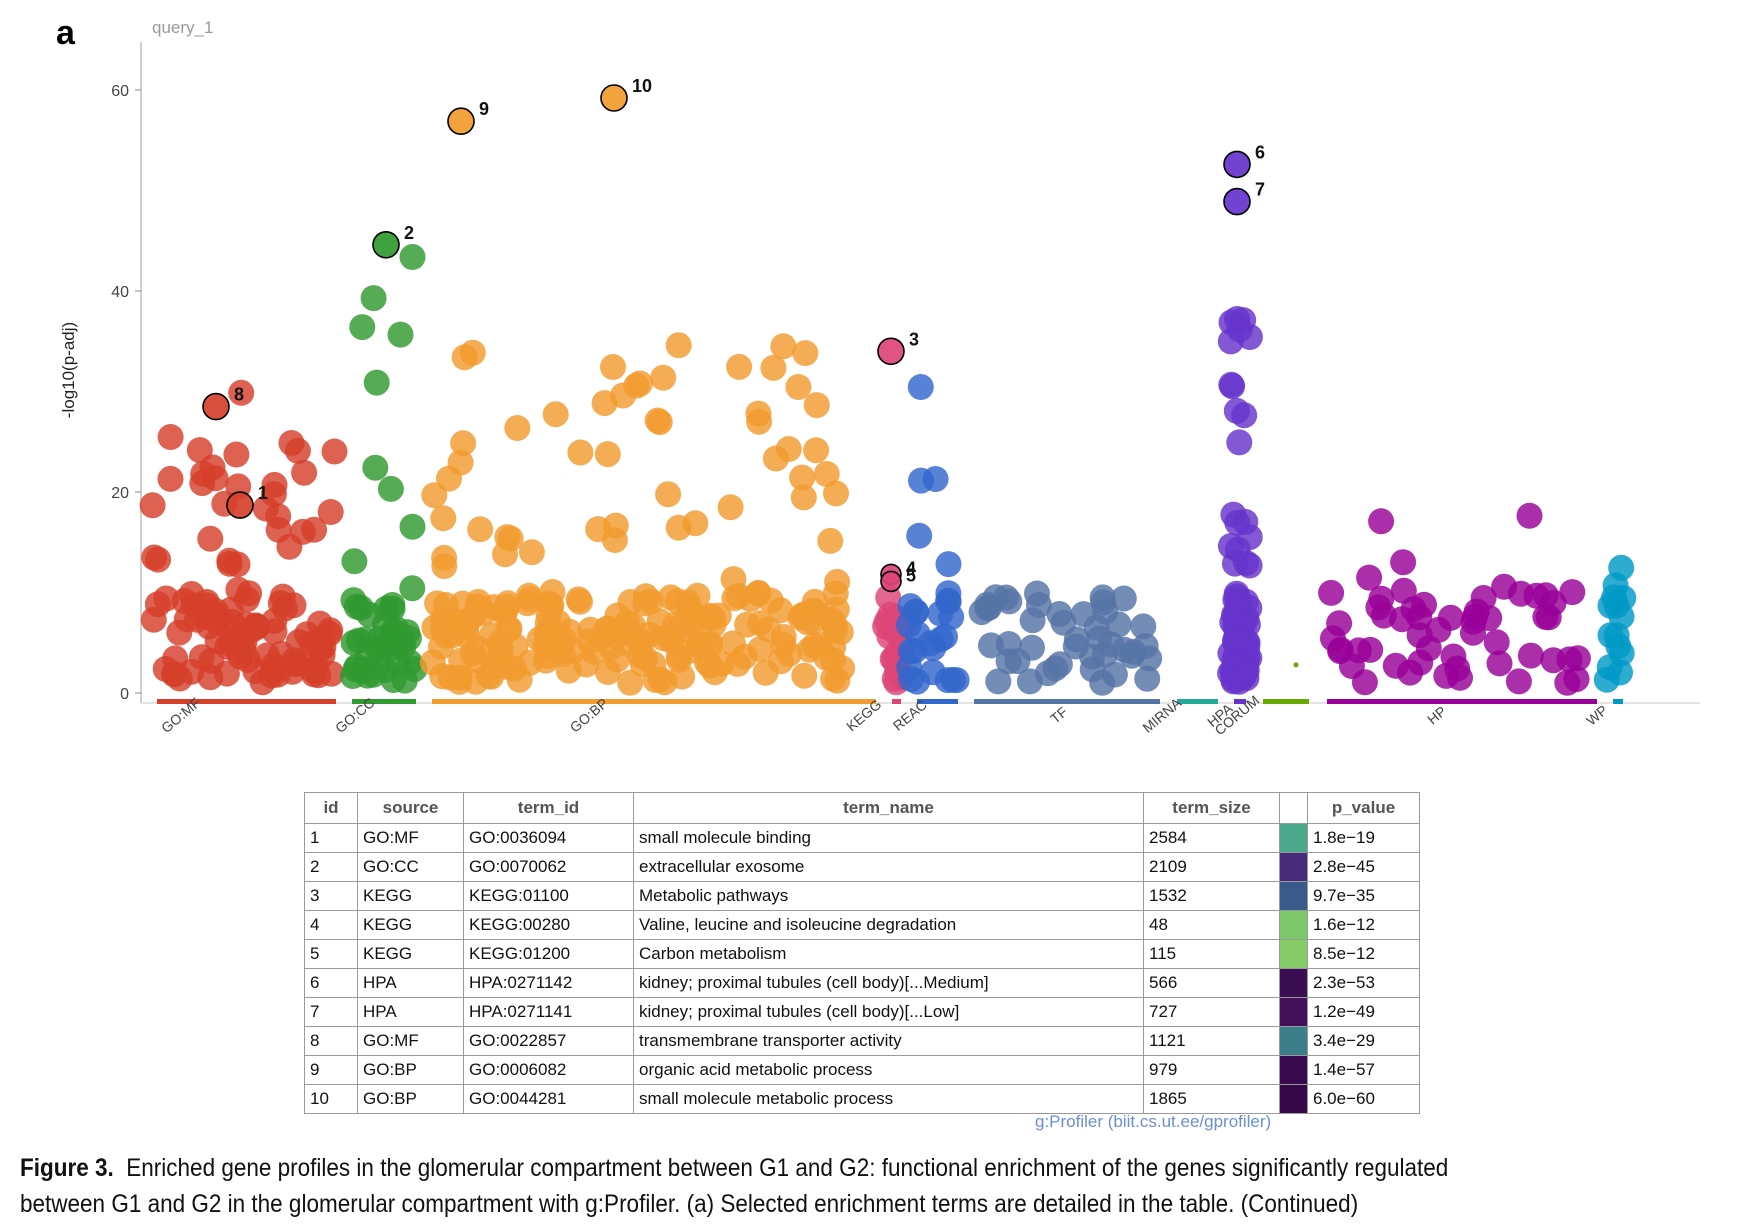  What do you see at coordinates (1153, 1121) in the screenshot?
I see `gprofiler-credit: g:Profiler (biit.cs.ut.ee/gprofiler)` at bounding box center [1153, 1121].